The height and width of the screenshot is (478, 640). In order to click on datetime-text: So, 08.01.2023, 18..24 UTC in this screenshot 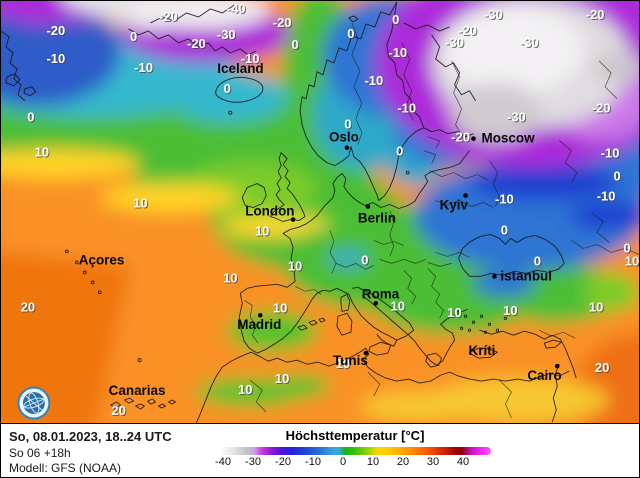, I will do `click(90, 436)`.